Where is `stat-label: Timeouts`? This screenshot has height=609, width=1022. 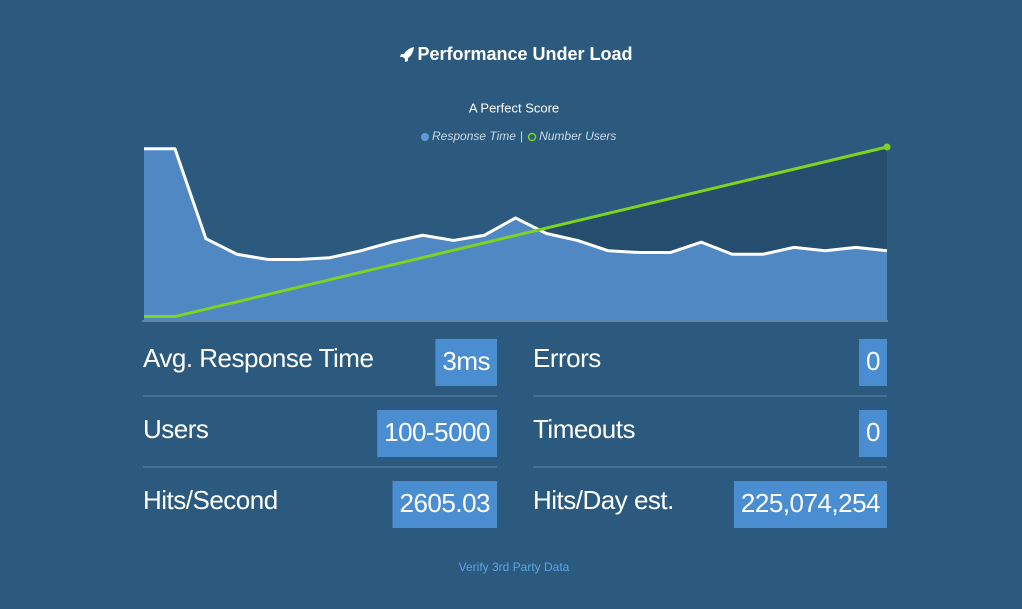 stat-label: Timeouts is located at coordinates (584, 429).